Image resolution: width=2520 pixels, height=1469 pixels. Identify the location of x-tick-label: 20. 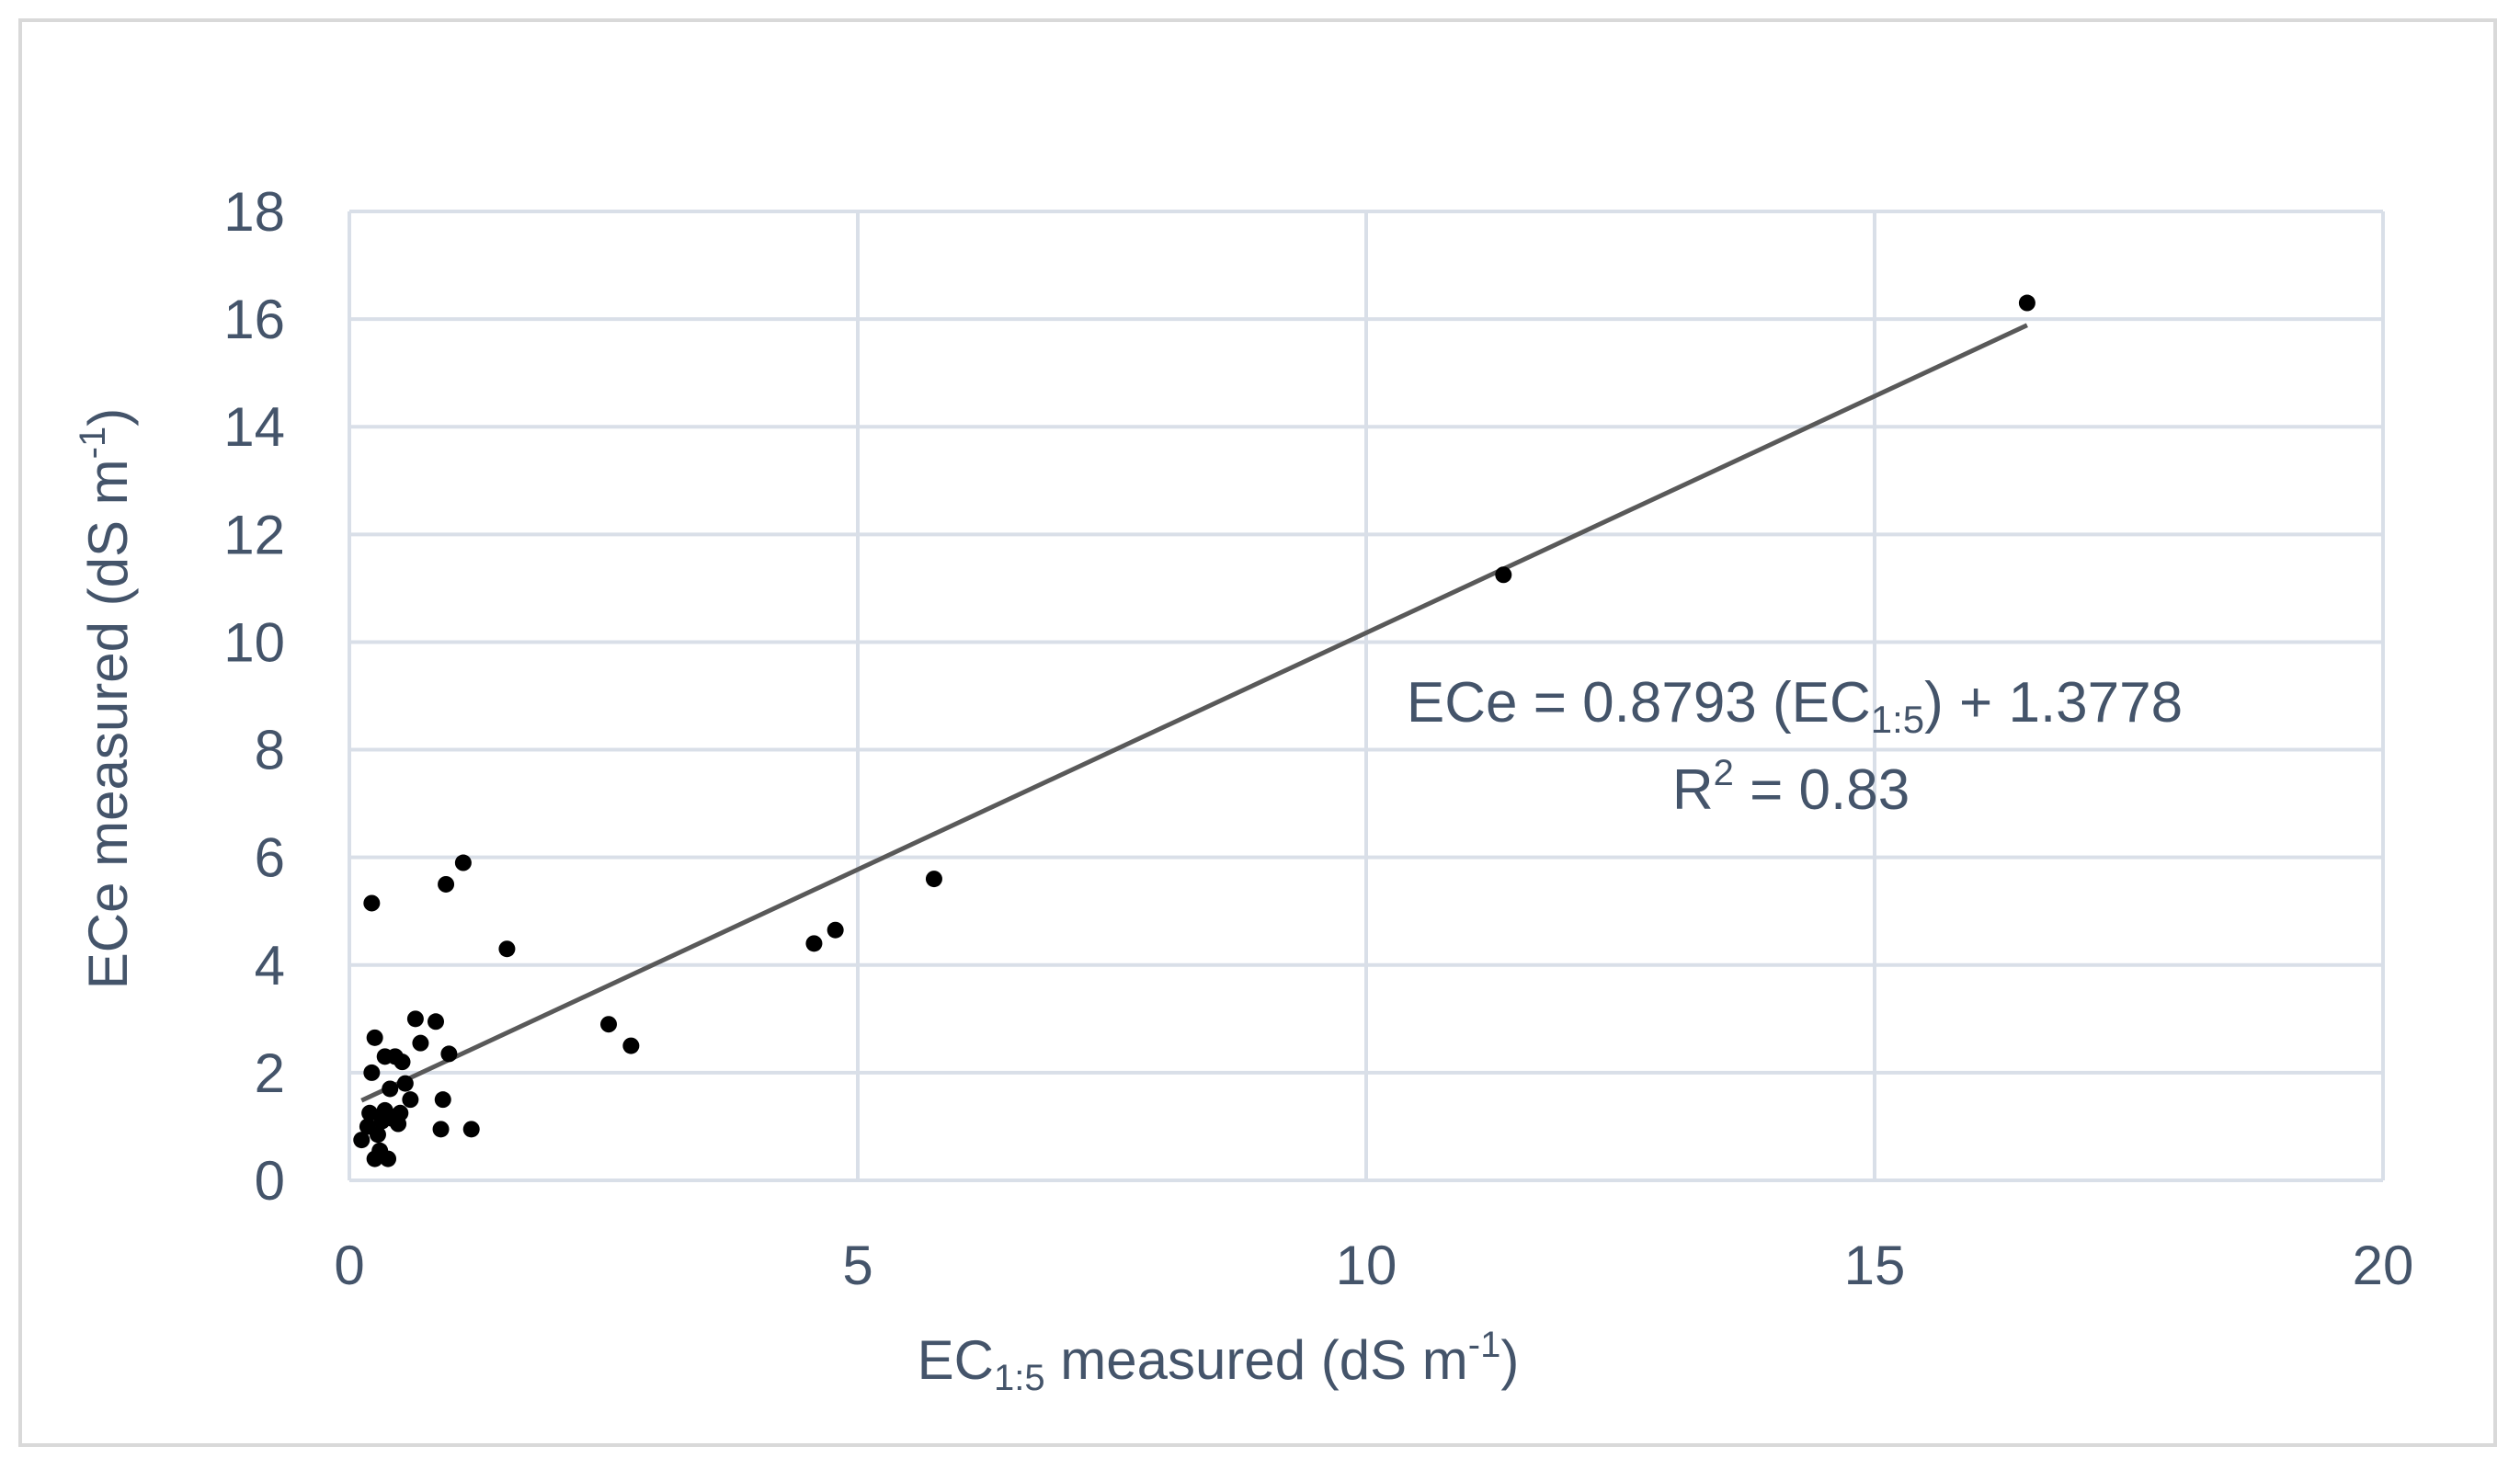
(2383, 1265).